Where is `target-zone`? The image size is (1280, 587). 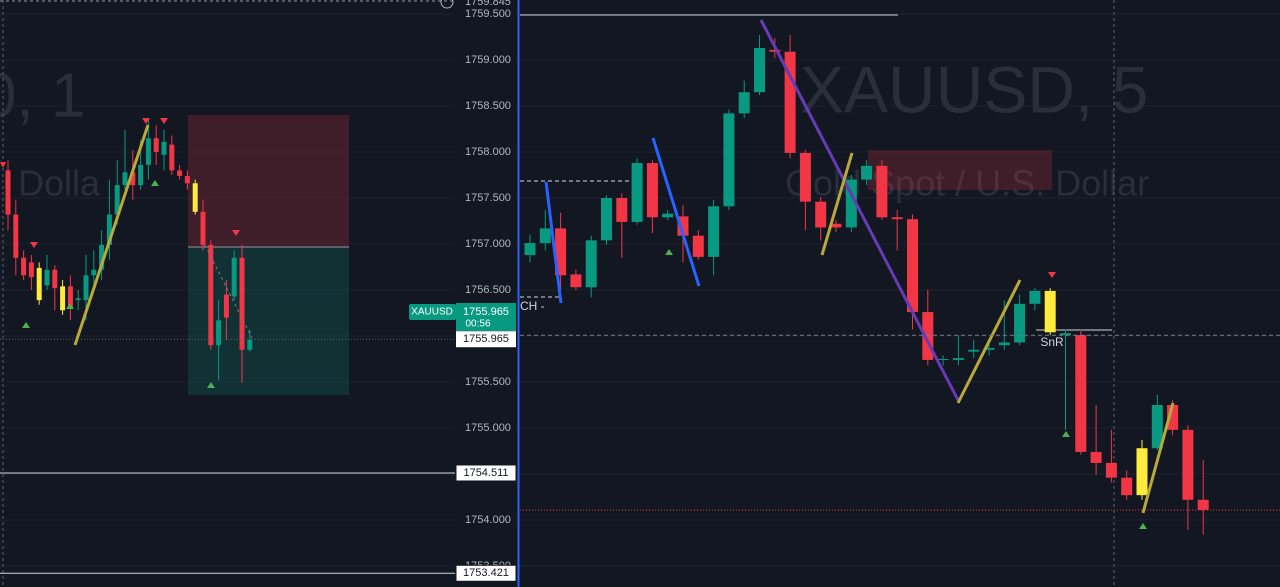
target-zone is located at coordinates (268, 321).